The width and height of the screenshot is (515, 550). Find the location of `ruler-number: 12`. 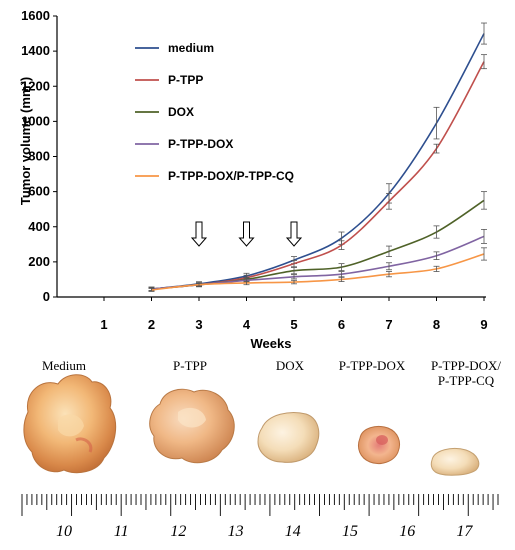

ruler-number: 12 is located at coordinates (178, 531).